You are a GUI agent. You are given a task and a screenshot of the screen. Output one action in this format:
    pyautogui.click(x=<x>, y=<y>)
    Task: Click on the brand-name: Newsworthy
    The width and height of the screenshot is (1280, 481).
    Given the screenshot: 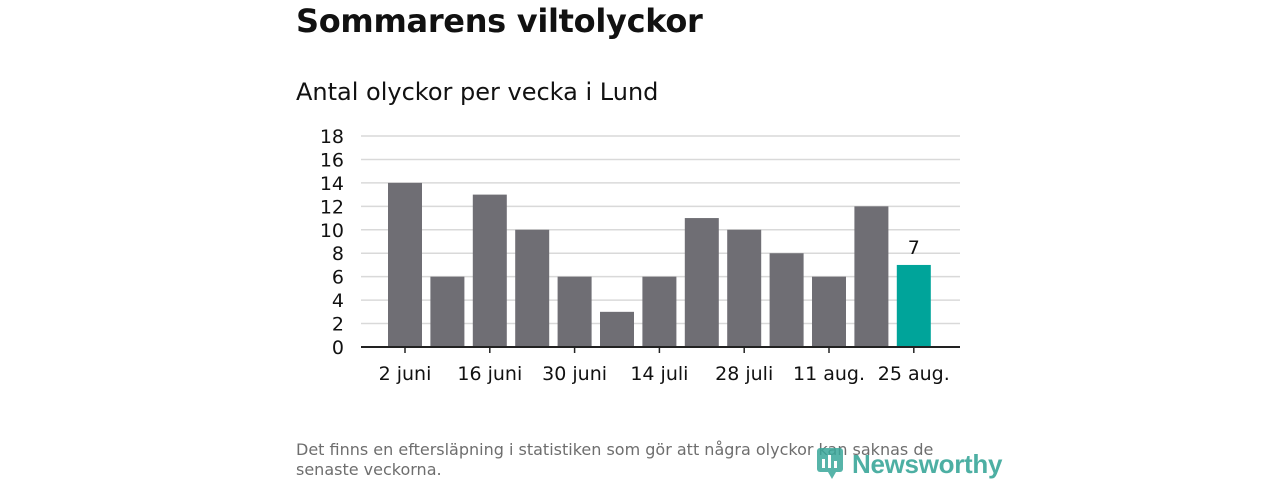 What is the action you would take?
    pyautogui.click(x=927, y=463)
    